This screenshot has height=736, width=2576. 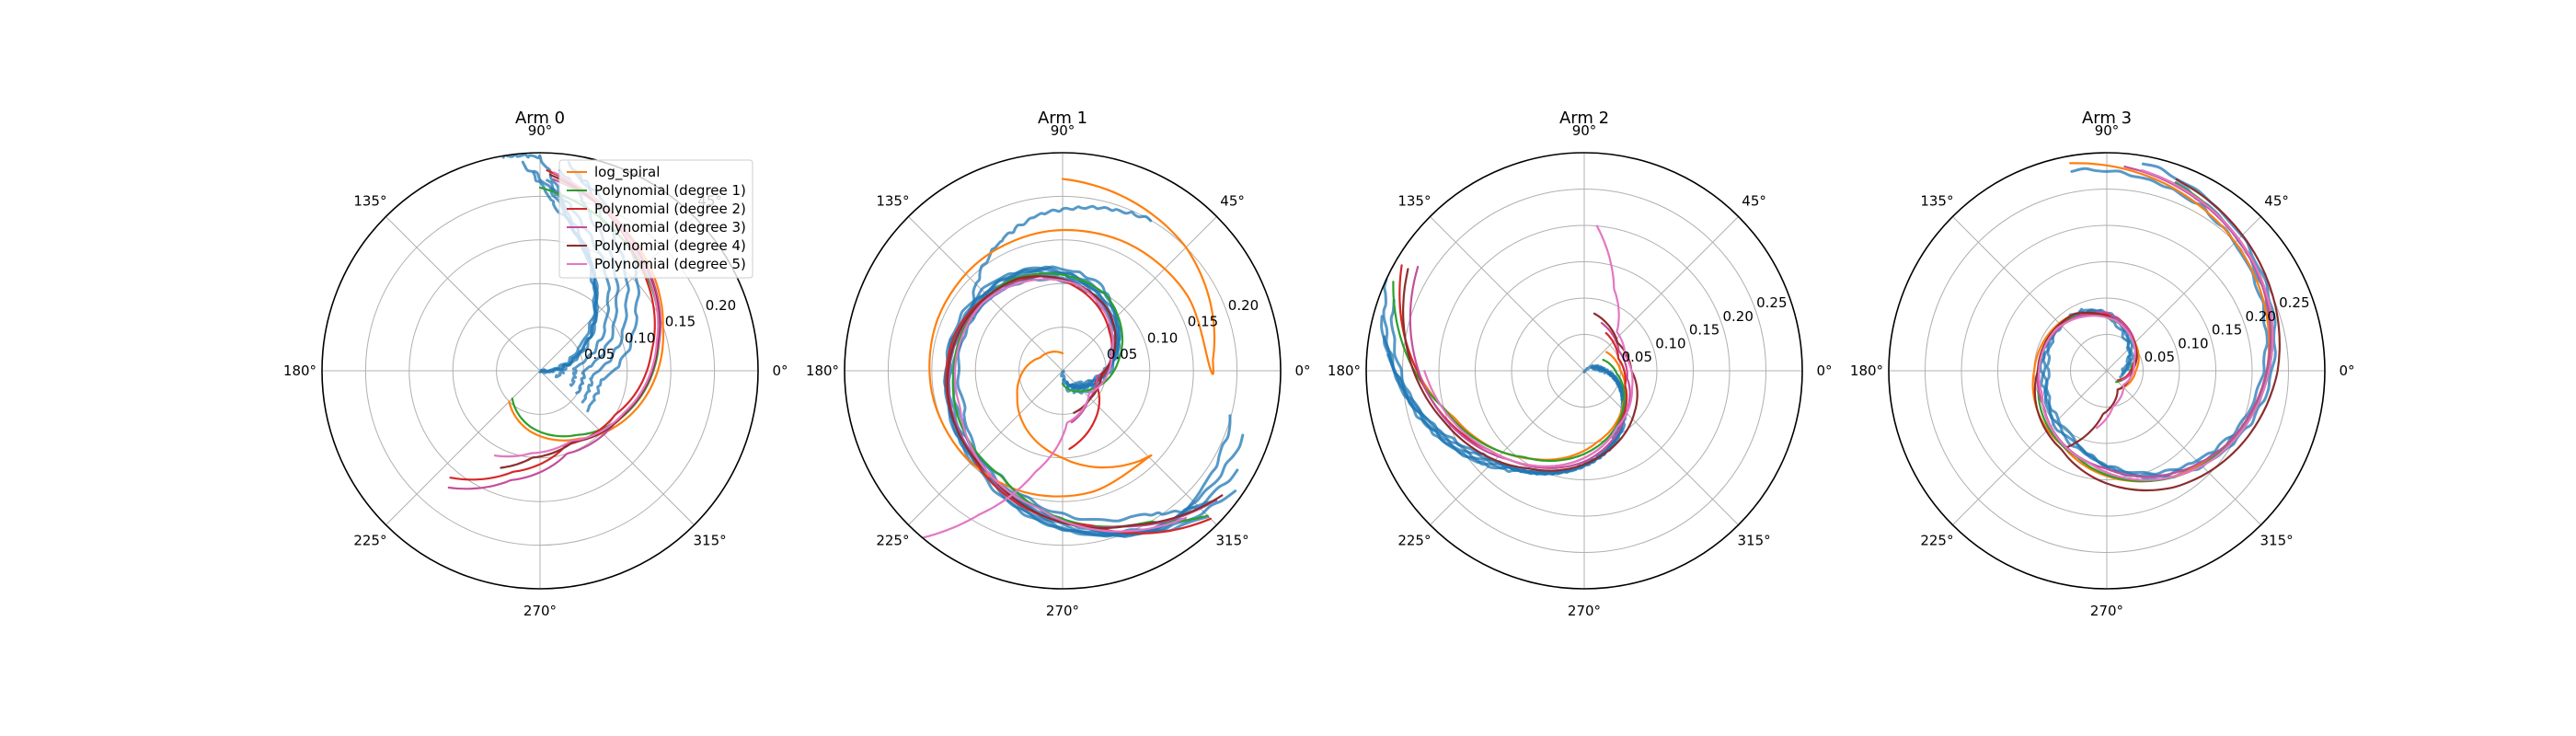 What do you see at coordinates (670, 209) in the screenshot?
I see `legend-label: Polynomial (degree 2)` at bounding box center [670, 209].